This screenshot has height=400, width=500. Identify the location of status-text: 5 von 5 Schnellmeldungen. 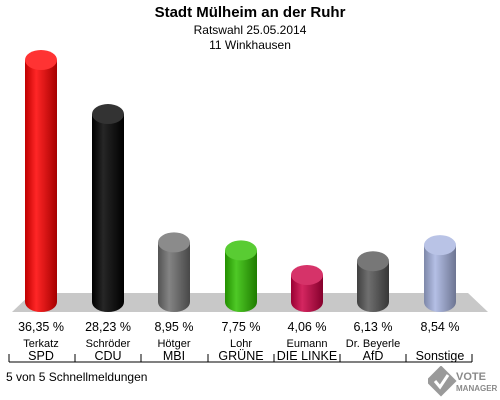
(77, 377).